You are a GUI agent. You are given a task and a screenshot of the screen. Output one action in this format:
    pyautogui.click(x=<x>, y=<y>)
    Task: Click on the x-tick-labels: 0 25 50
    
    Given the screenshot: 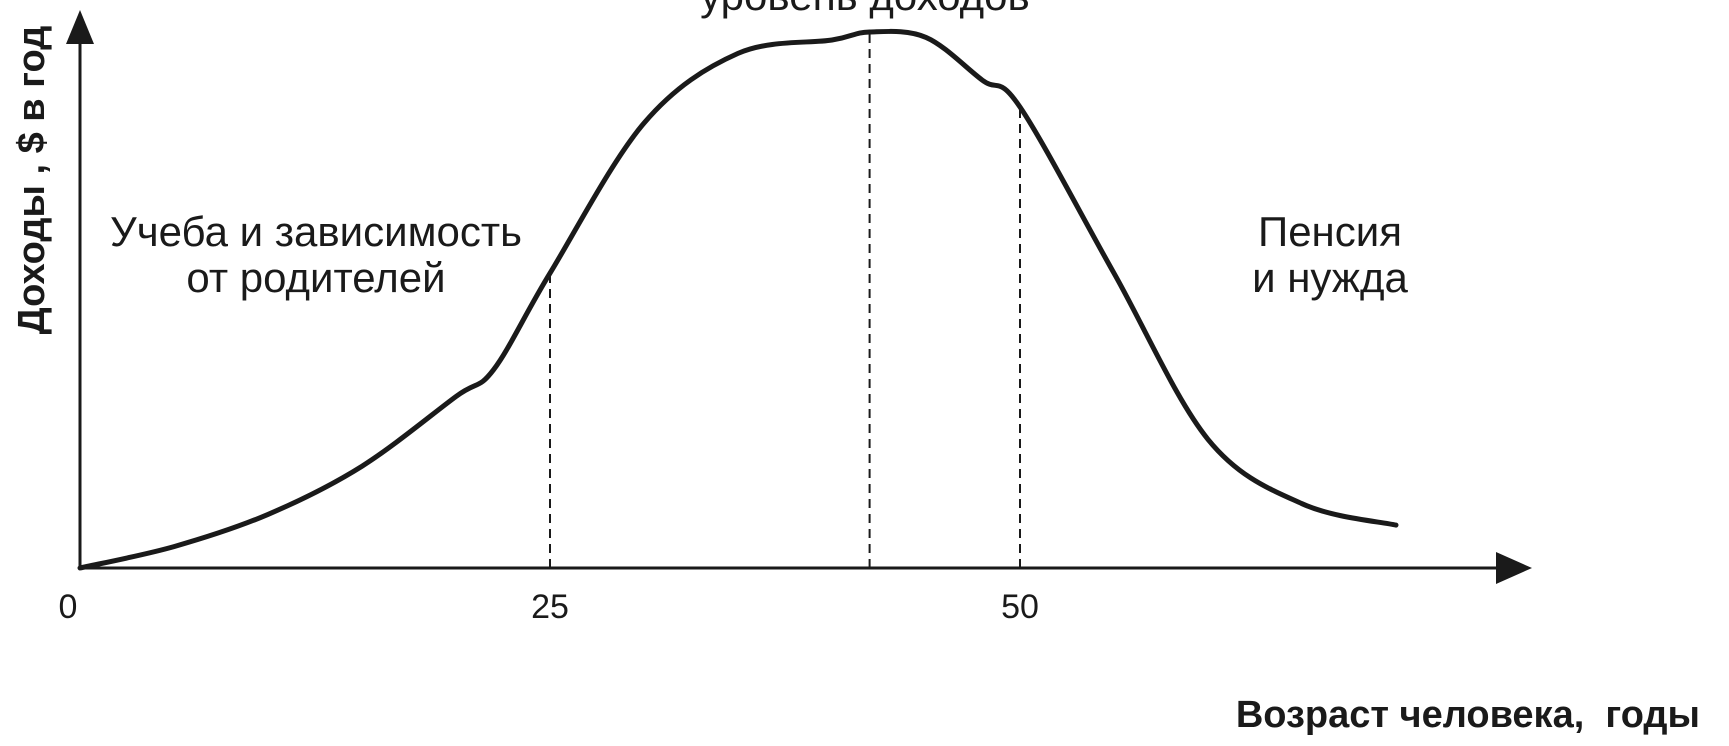 What is the action you would take?
    pyautogui.click(x=549, y=607)
    